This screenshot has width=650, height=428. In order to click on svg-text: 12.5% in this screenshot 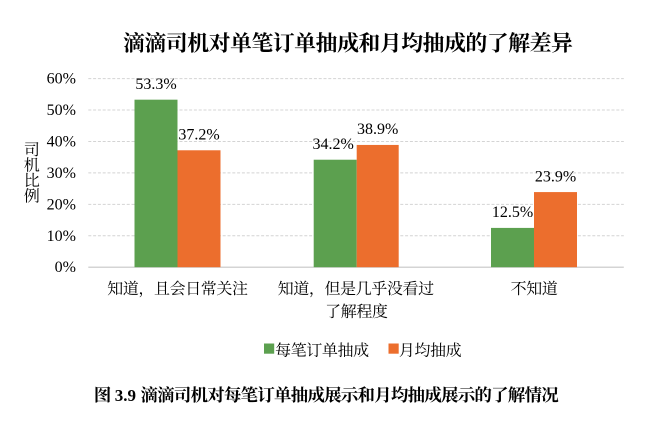, I will do `click(512, 212)`.